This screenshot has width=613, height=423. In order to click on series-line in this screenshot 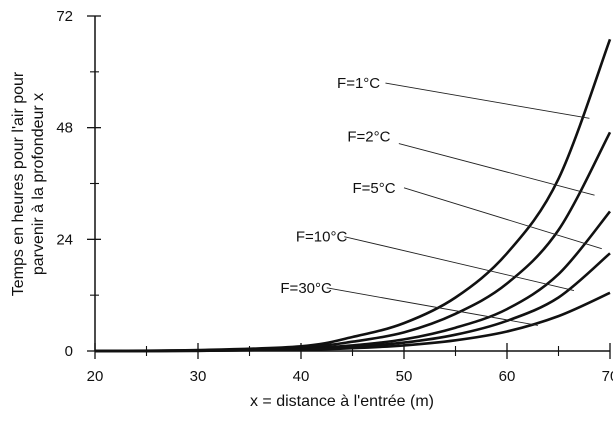, I will do `click(352, 322)`.